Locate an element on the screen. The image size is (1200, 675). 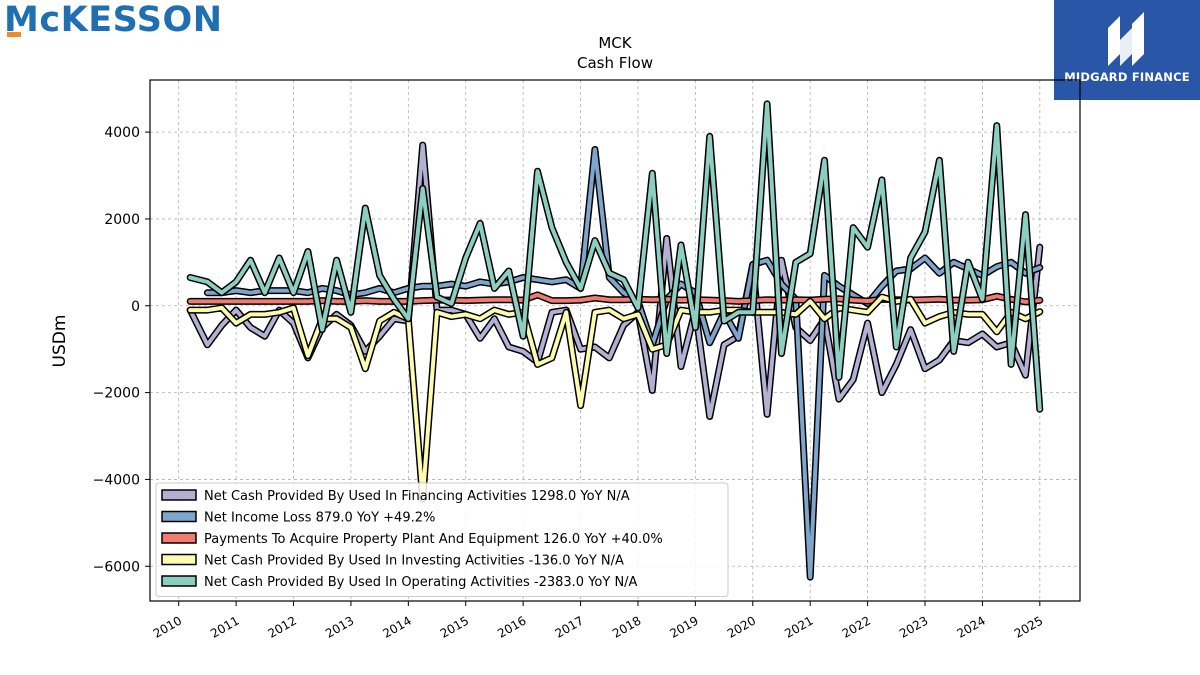
logo-accent-icon: McKESSON is located at coordinates (113, 20).